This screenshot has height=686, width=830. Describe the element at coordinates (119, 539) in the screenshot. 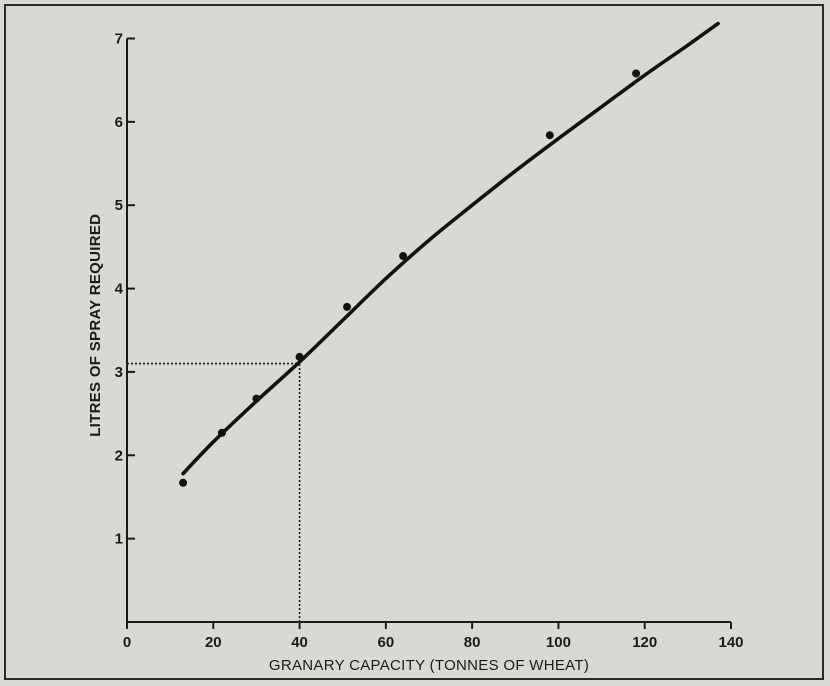

I see `y-tick-label: 1` at that location.